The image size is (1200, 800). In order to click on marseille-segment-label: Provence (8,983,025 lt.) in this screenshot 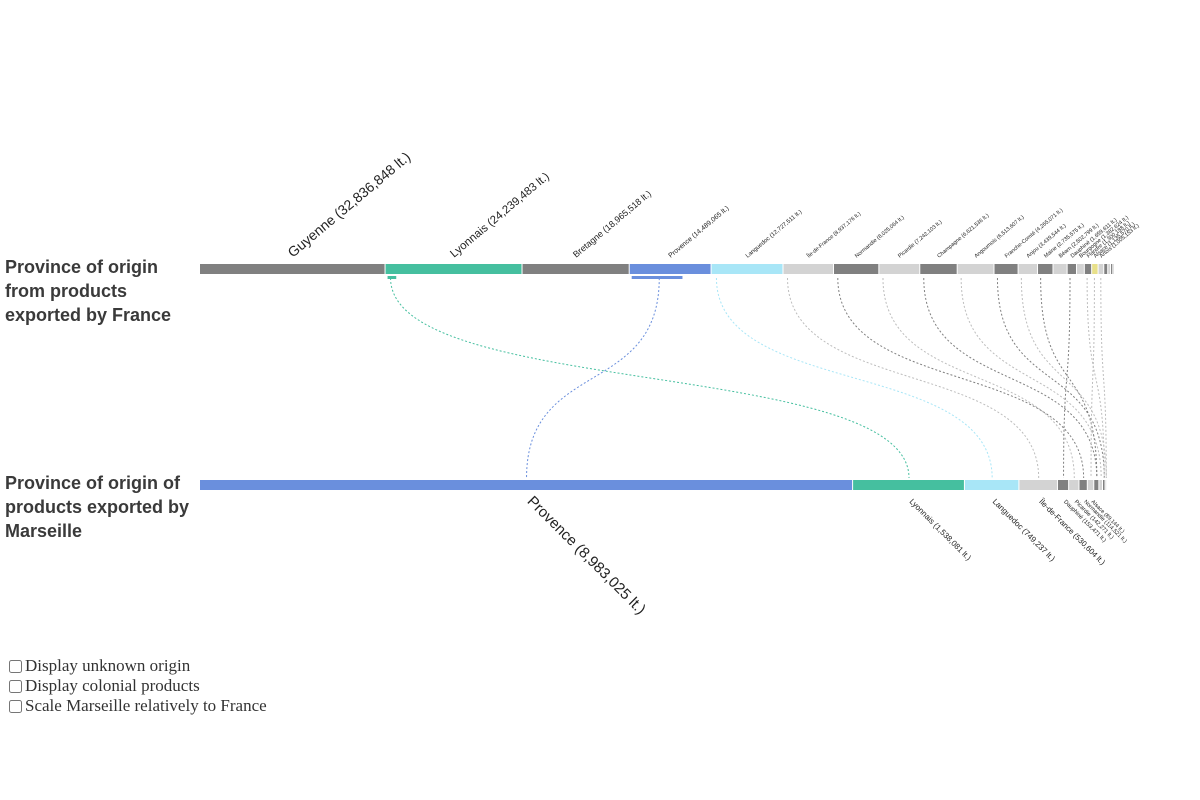, I will do `click(586, 555)`.